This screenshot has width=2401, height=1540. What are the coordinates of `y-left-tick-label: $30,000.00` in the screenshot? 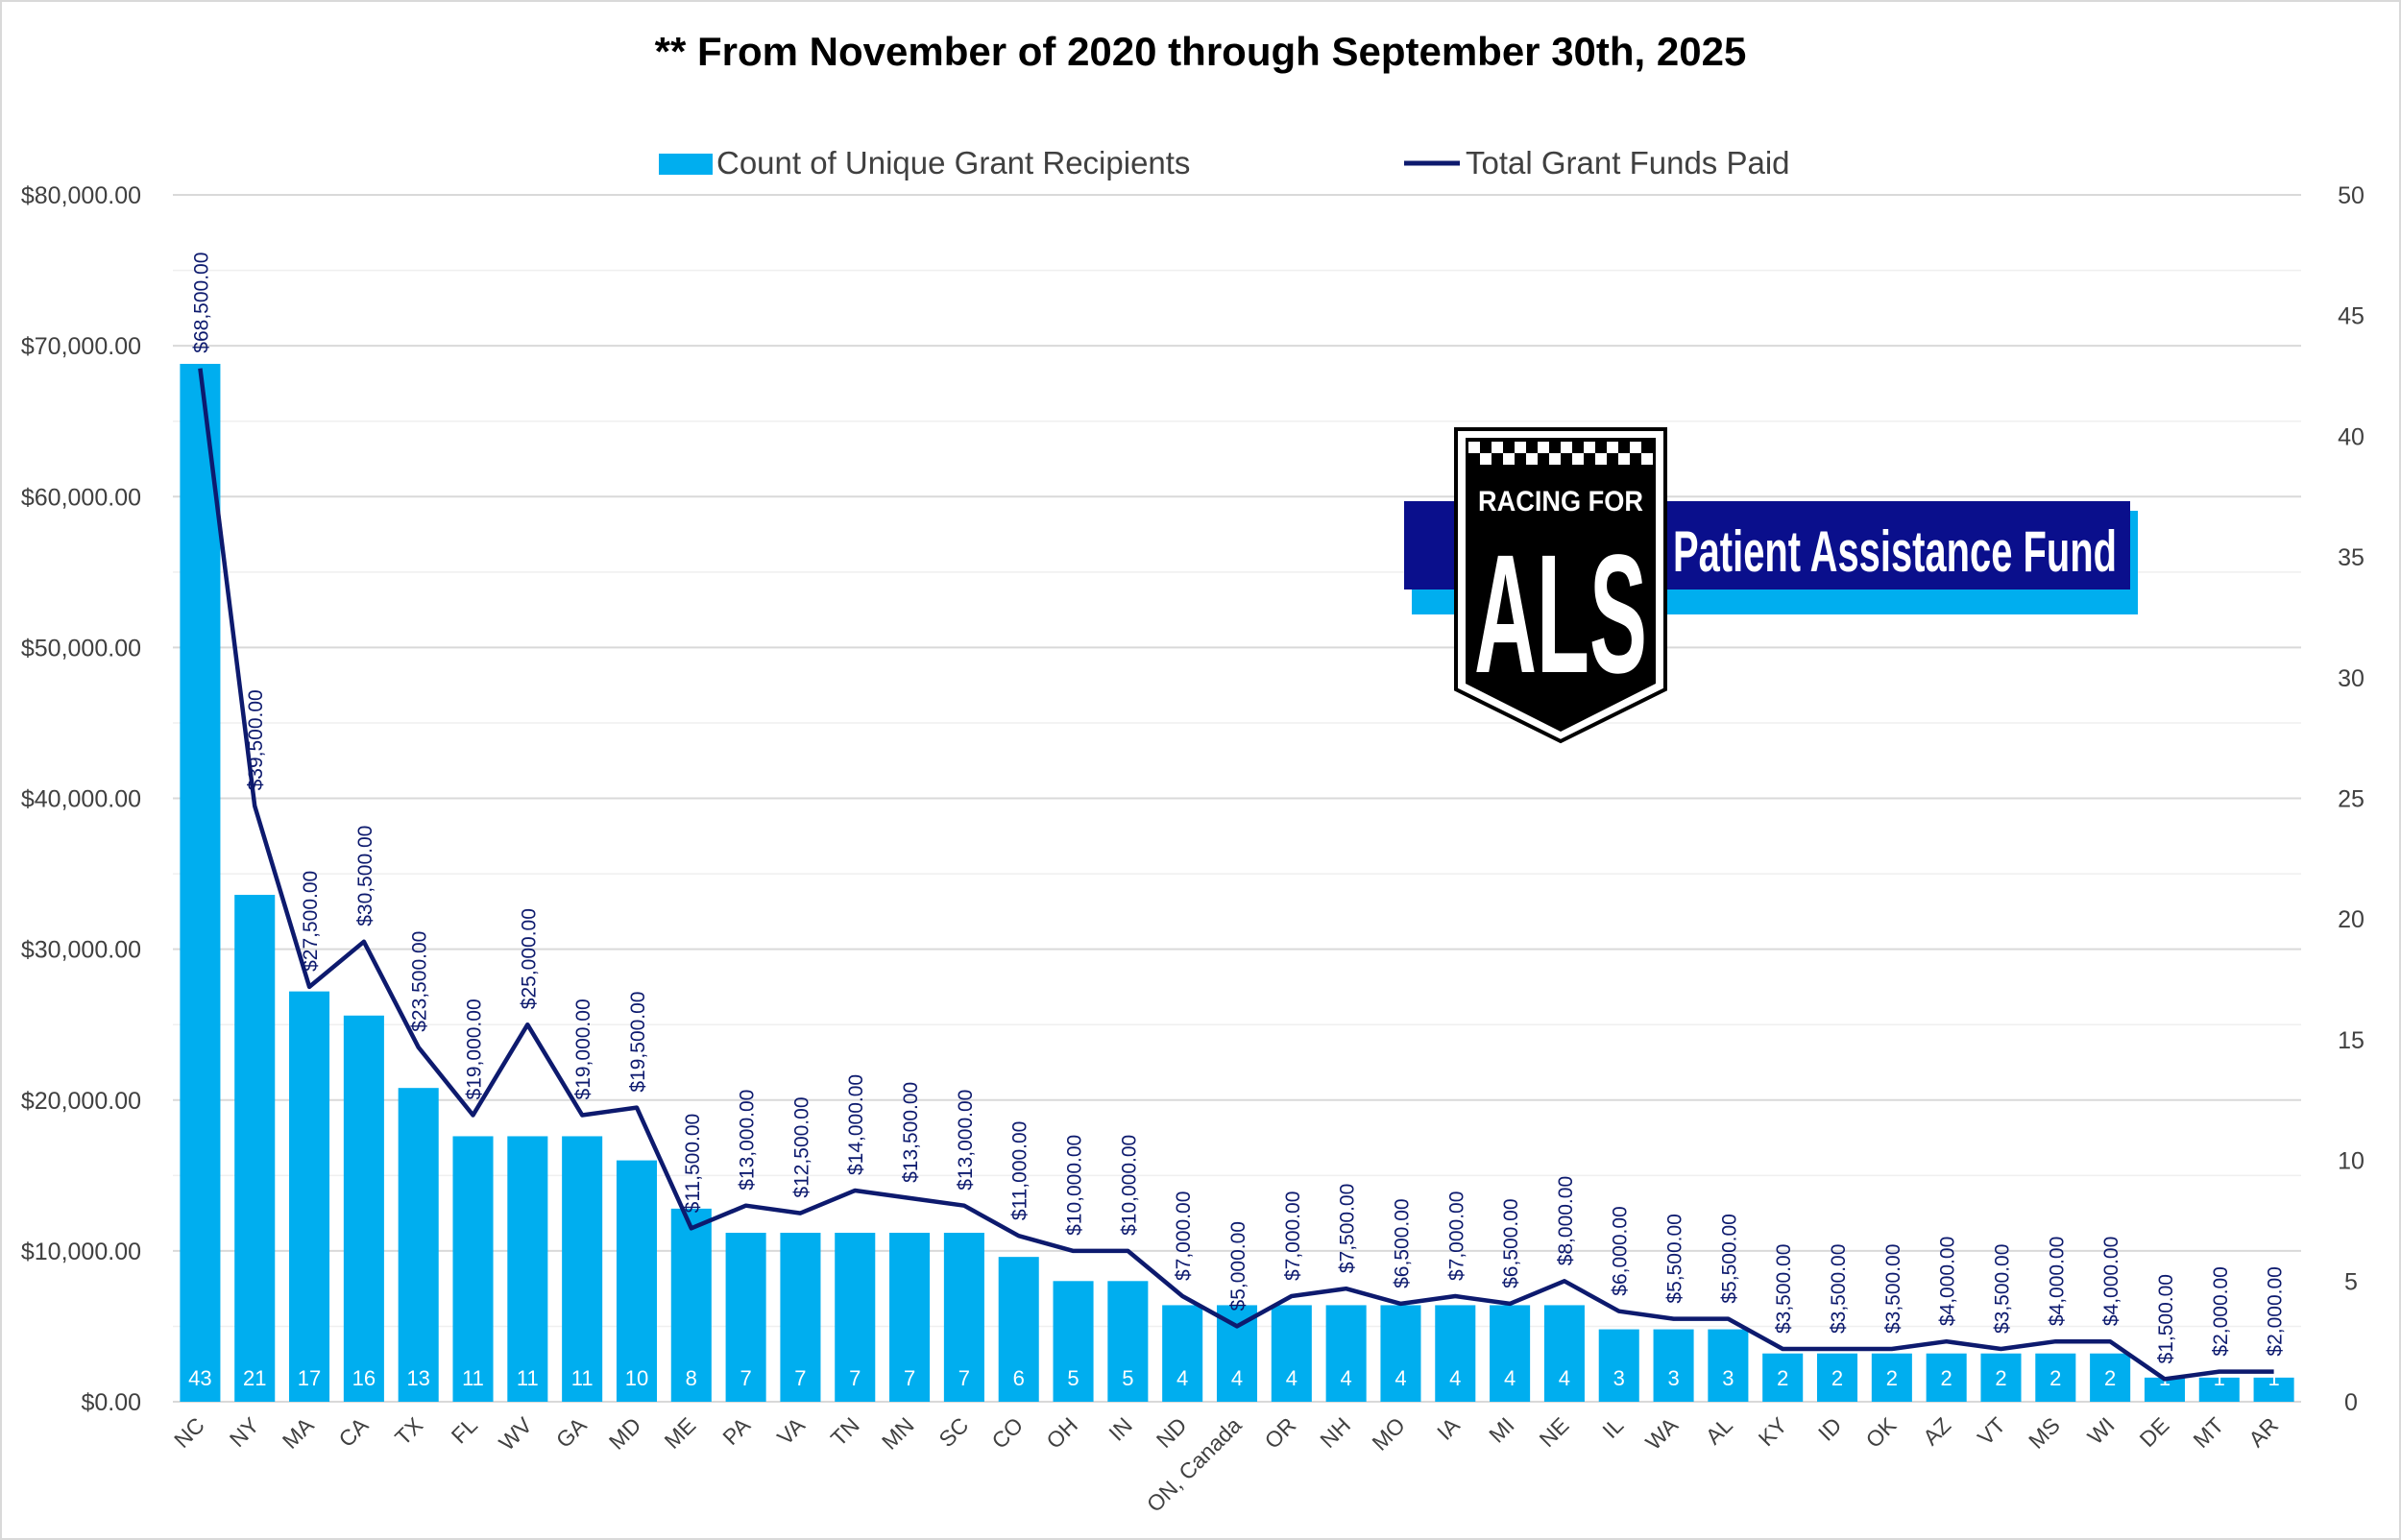 It's located at (81, 951).